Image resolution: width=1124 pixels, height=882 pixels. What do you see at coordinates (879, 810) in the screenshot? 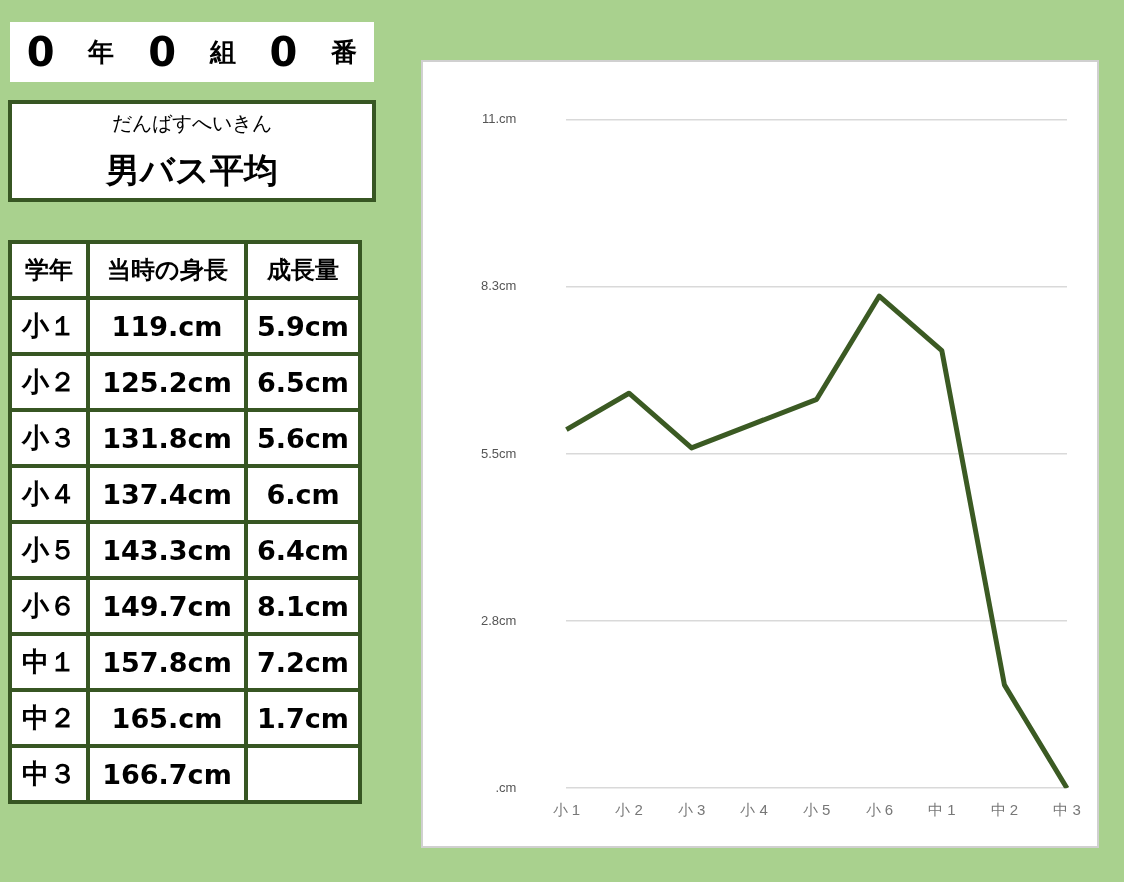
I see `x-tick-label: 小 6` at bounding box center [879, 810].